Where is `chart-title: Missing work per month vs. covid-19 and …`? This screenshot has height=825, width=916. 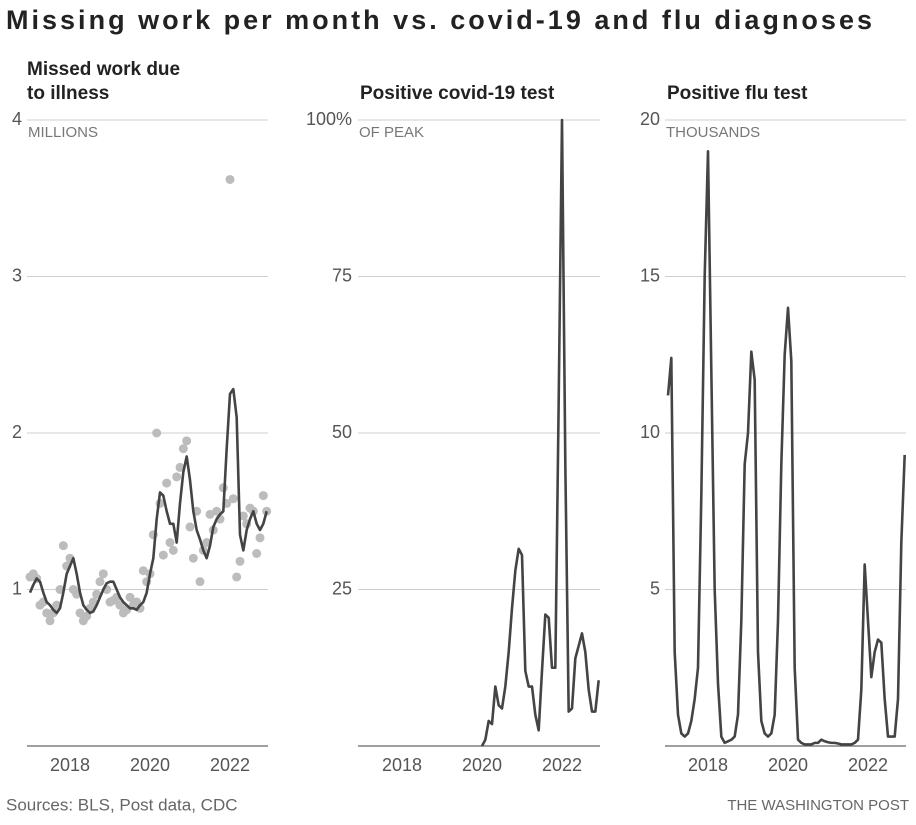
chart-title: Missing work per month vs. covid-19 and … is located at coordinates (439, 20).